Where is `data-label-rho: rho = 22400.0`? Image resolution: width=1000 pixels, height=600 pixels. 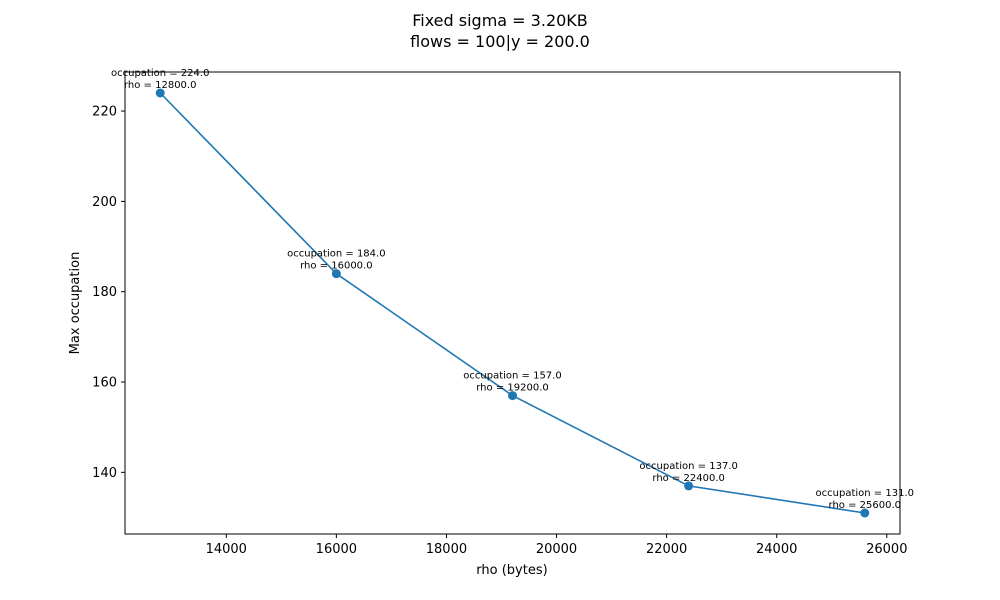
data-label-rho: rho = 22400.0 is located at coordinates (688, 478).